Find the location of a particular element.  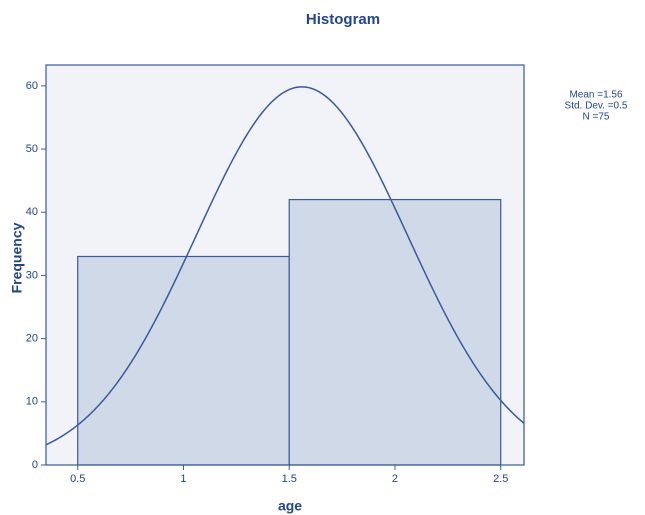

x-axis-label: age is located at coordinates (290, 506).